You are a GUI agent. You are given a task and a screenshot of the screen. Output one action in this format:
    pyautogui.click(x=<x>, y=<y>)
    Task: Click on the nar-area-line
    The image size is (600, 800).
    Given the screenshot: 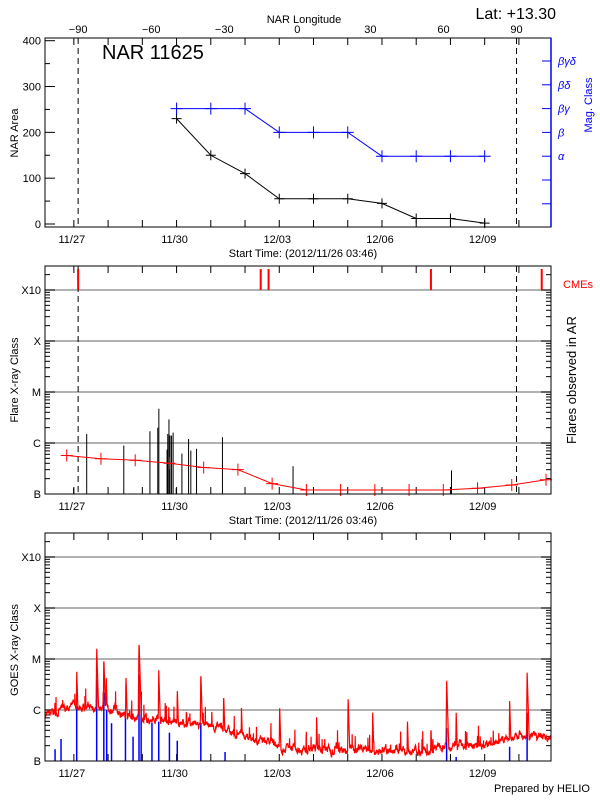 What is the action you would take?
    pyautogui.click(x=330, y=171)
    